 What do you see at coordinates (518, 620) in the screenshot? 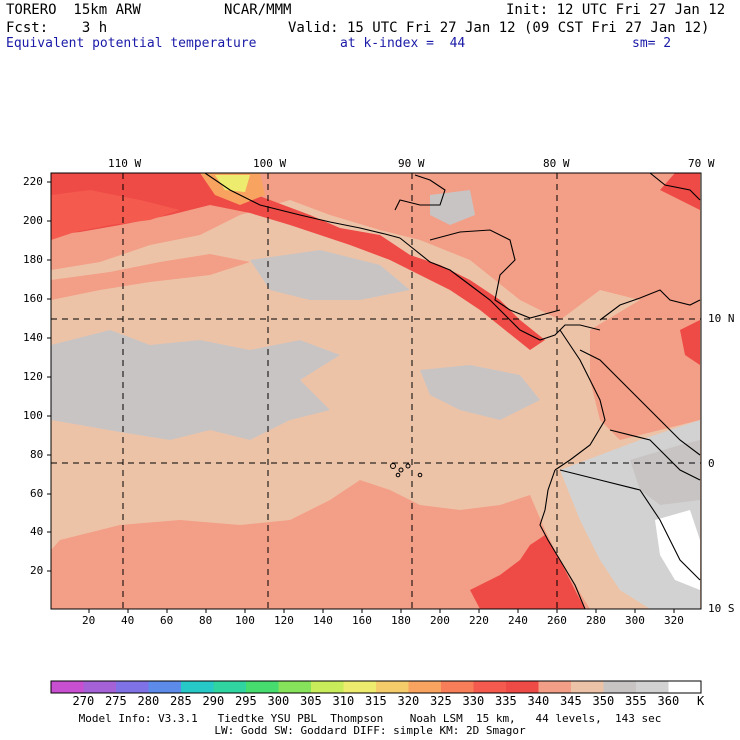
I see `x-tick: 240` at bounding box center [518, 620].